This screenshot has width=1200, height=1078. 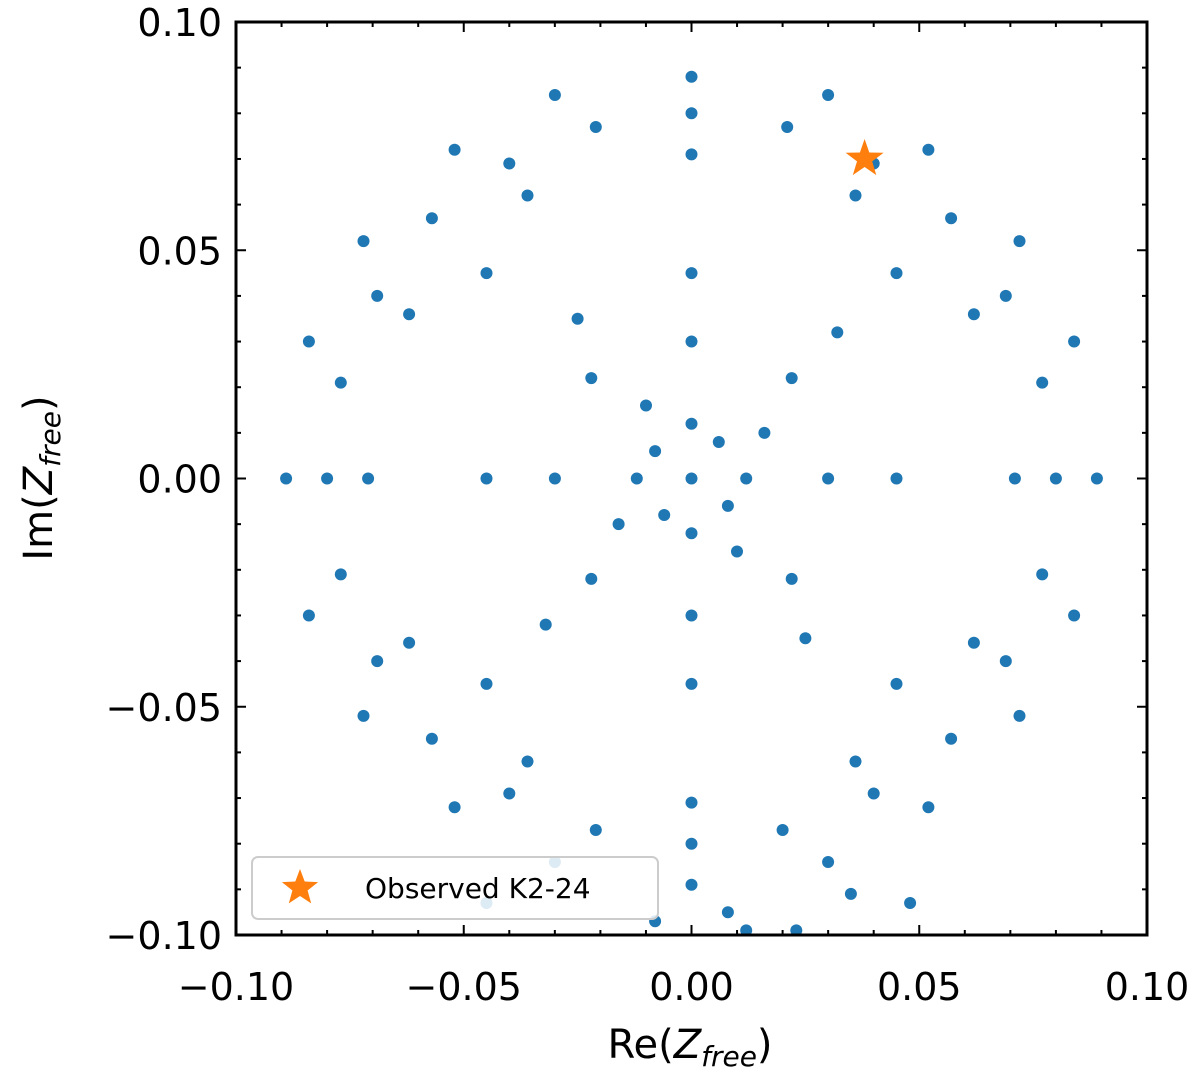 I want to click on x-axis-label-base: Re(, so click(x=640, y=1045).